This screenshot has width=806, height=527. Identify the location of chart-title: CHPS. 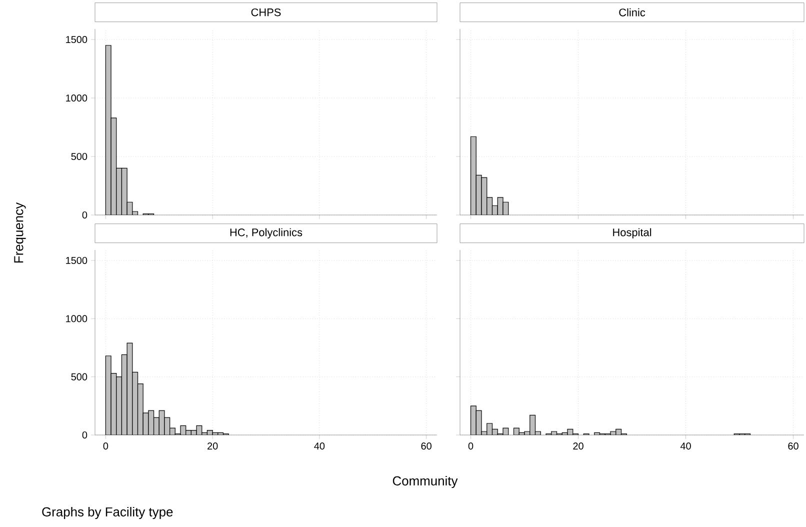
(266, 12).